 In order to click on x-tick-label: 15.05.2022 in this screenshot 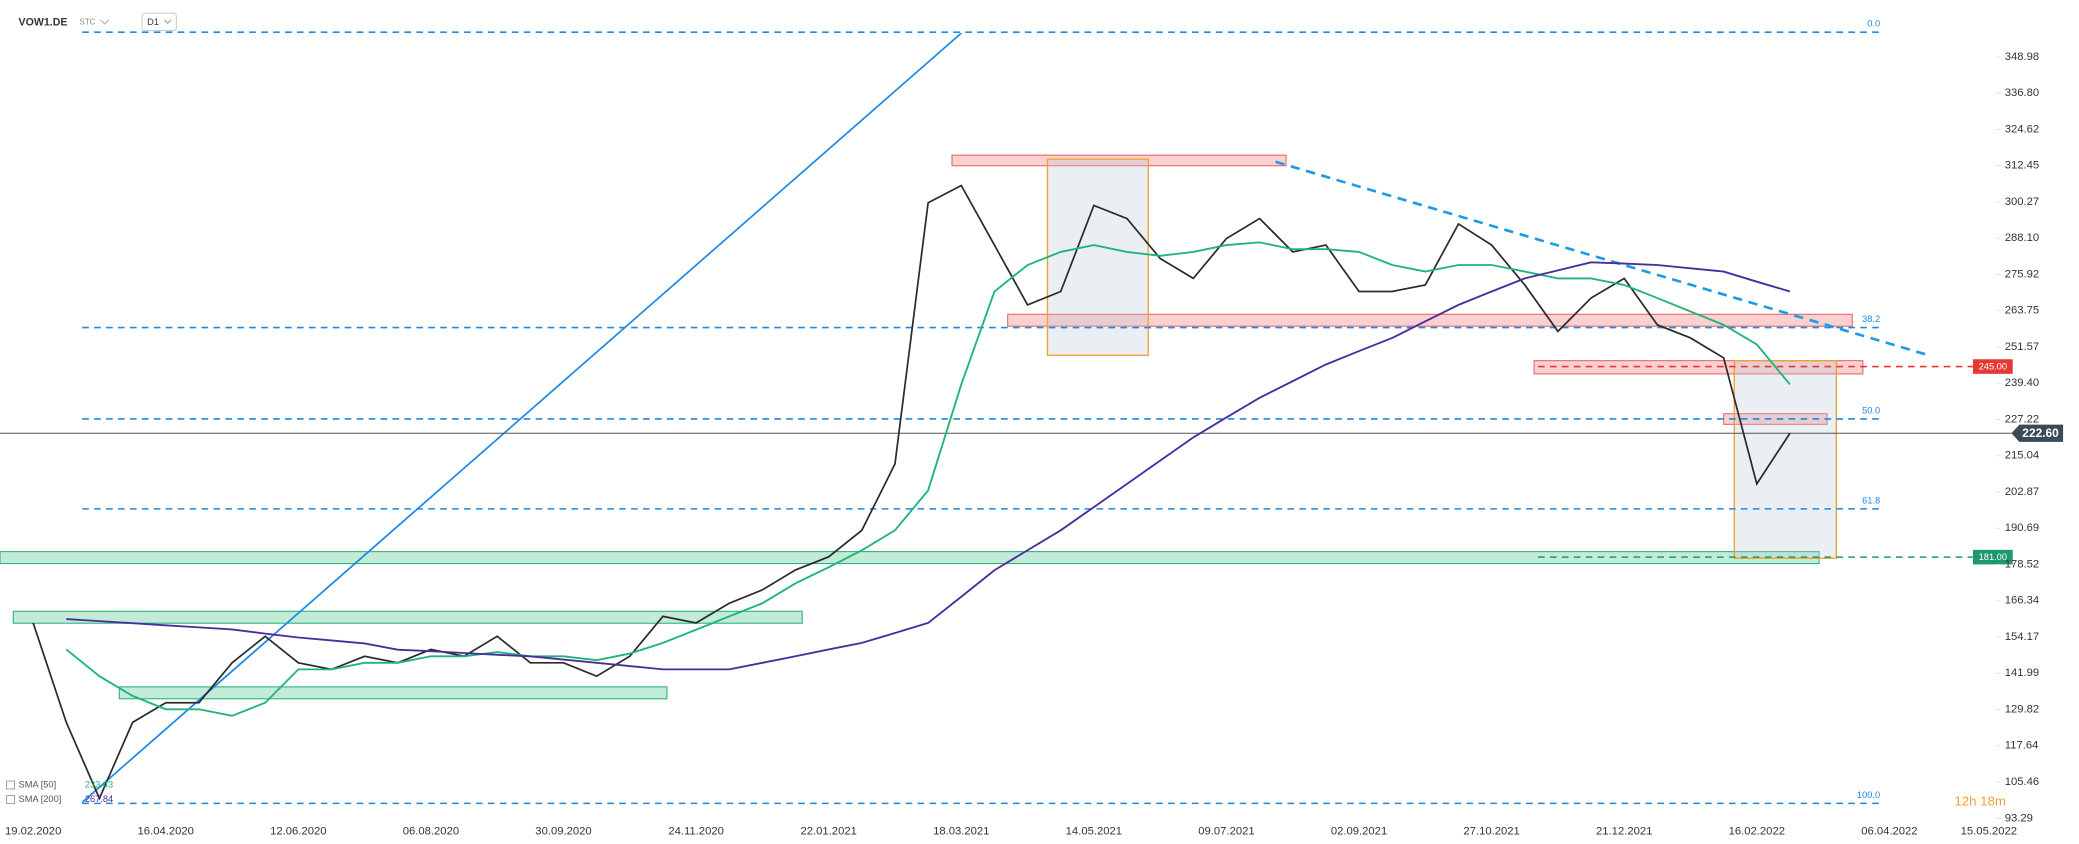, I will do `click(1989, 831)`.